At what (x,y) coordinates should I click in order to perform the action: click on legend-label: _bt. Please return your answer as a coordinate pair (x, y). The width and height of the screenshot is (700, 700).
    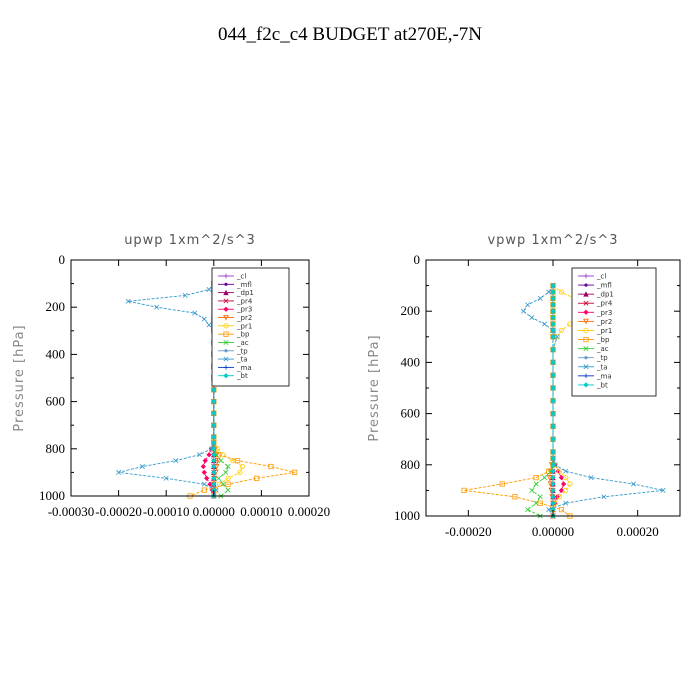
    Looking at the image, I should click on (602, 385).